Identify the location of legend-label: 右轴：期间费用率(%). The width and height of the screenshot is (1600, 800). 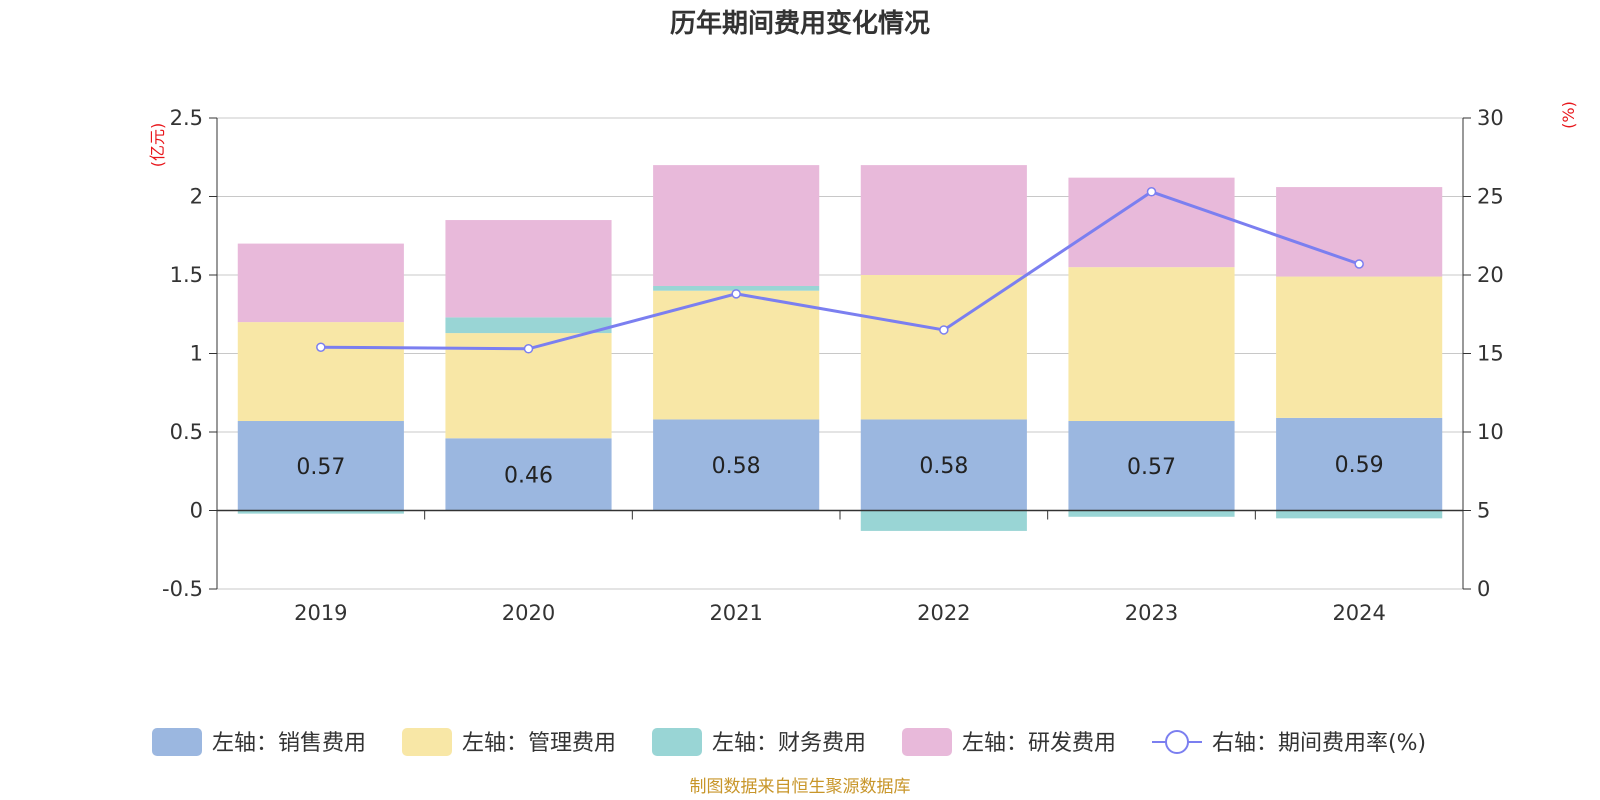
(1319, 743).